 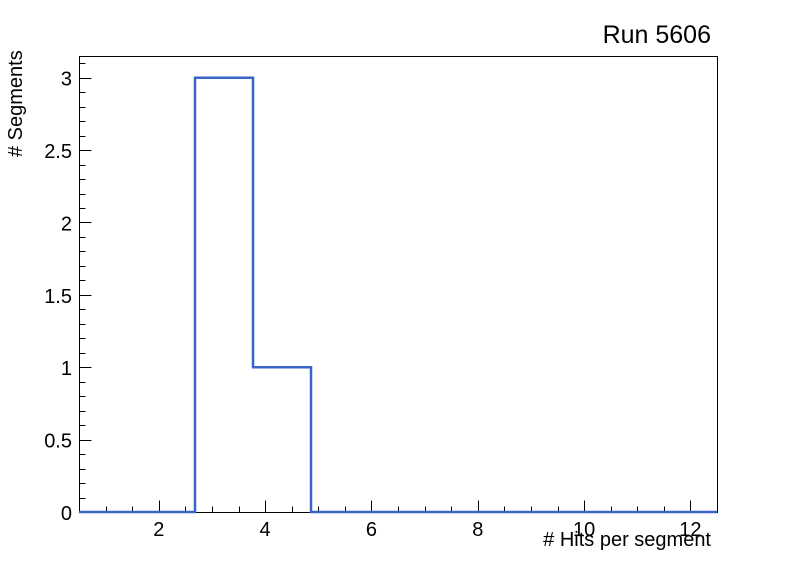 What do you see at coordinates (656, 35) in the screenshot?
I see `plot-title: Run 5606` at bounding box center [656, 35].